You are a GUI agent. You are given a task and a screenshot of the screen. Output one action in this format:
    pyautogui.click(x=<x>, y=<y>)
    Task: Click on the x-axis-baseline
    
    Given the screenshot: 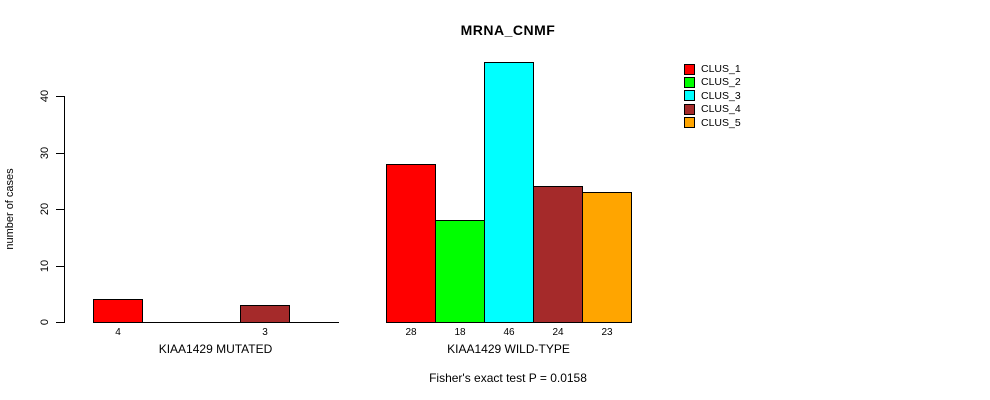 What is the action you would take?
    pyautogui.click(x=216, y=322)
    